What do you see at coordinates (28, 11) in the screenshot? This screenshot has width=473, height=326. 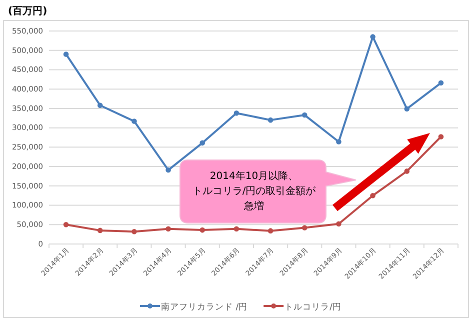 I see `y-axis-title: (百万円)` at bounding box center [28, 11].